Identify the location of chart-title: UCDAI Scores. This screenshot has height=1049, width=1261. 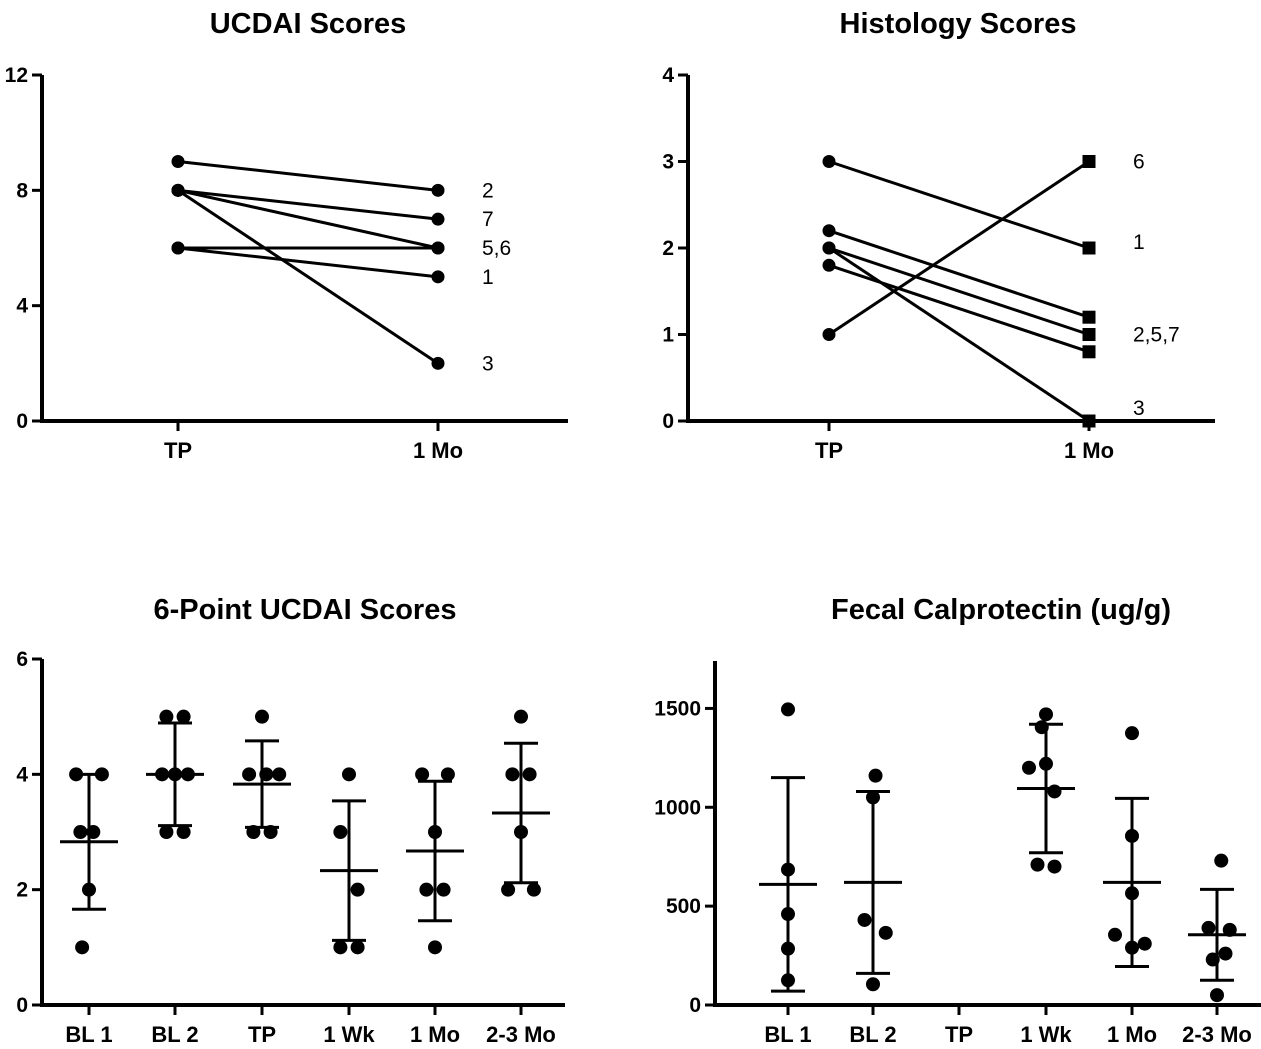
(308, 24).